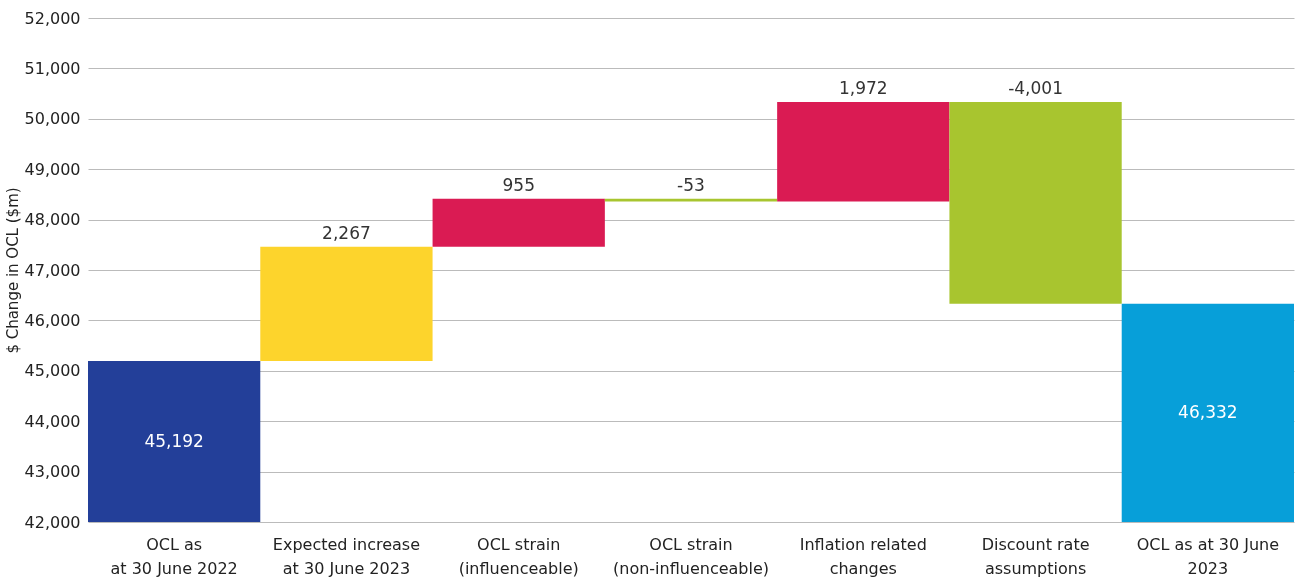 This screenshot has width=1299, height=581. Describe the element at coordinates (518, 556) in the screenshot. I see `x-tick-label: OCL strain (influenceable)` at that location.